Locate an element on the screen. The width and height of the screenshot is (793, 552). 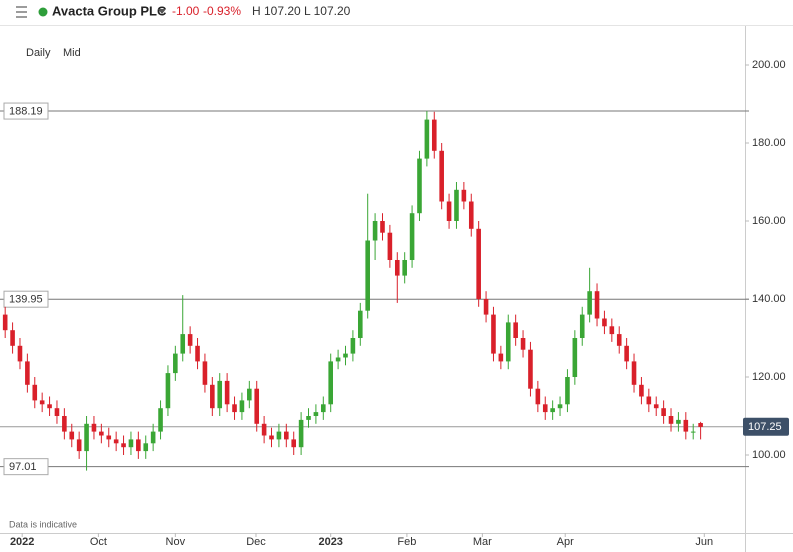
y-tick-label: 160.00 is located at coordinates (769, 221).